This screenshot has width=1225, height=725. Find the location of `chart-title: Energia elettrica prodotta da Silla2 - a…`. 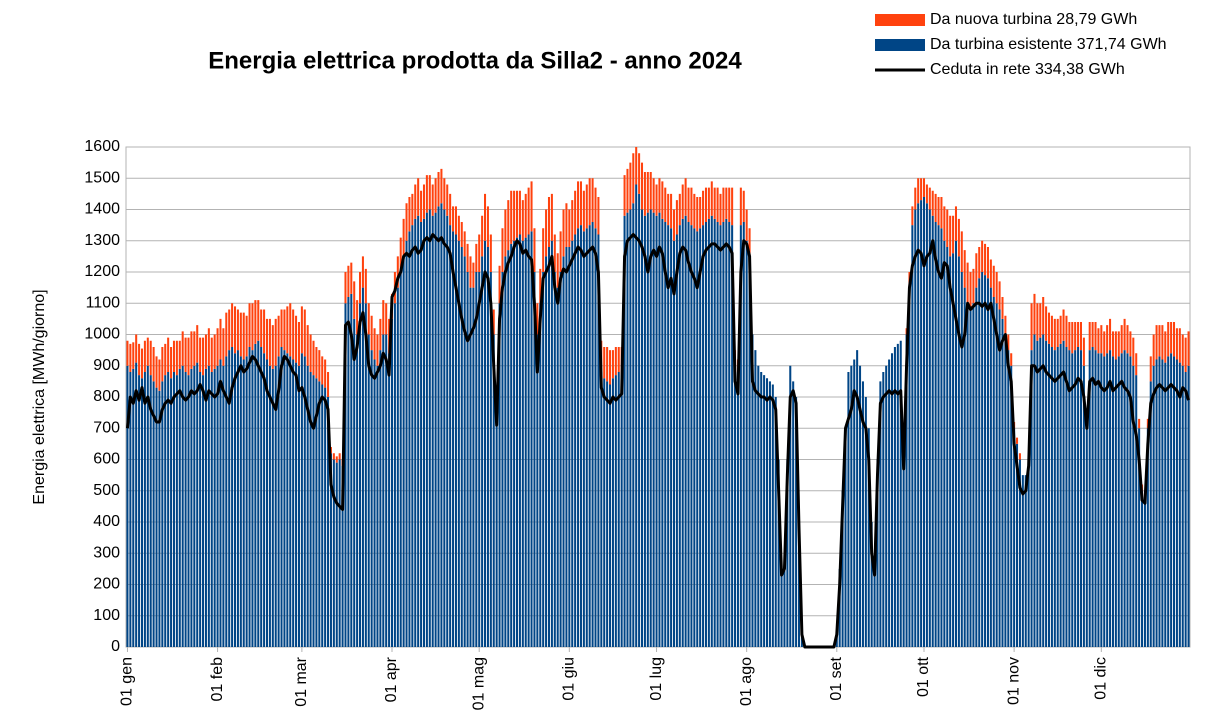

chart-title: Energia elettrica prodotta da Silla2 - a… is located at coordinates (475, 60).